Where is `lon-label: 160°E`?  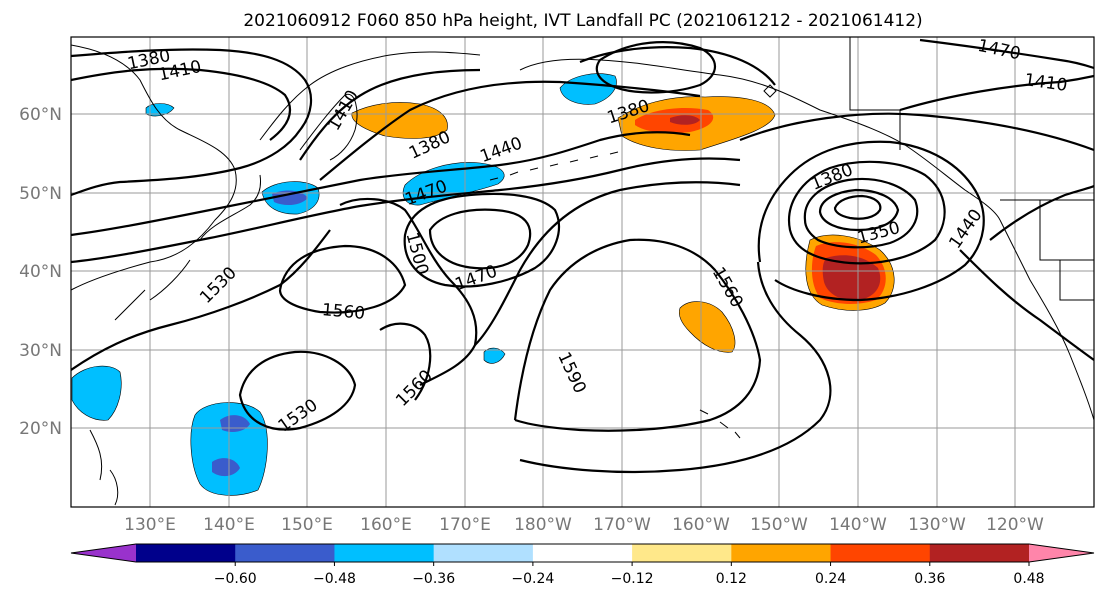 lon-label: 160°E is located at coordinates (386, 525).